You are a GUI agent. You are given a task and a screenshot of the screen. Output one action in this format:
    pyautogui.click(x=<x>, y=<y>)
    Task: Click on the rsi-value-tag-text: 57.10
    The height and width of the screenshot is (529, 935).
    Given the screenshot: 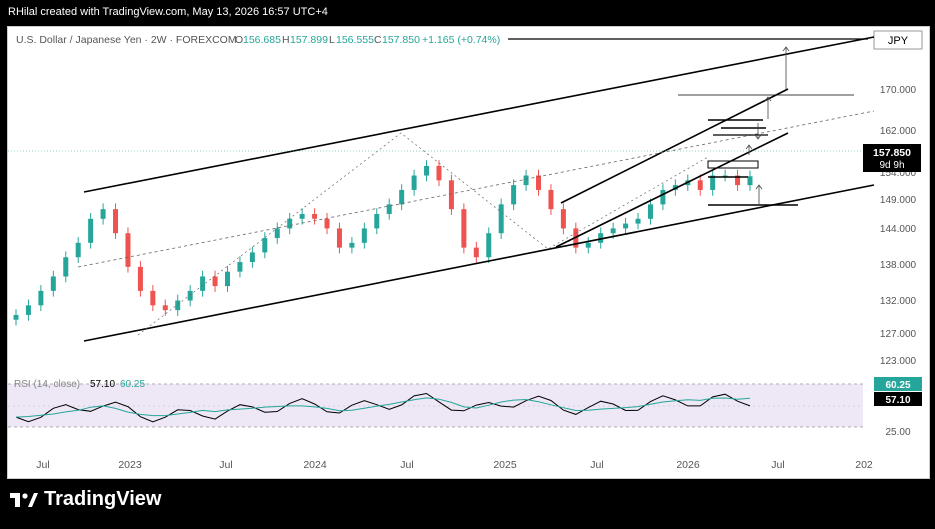 What is the action you would take?
    pyautogui.click(x=897, y=400)
    